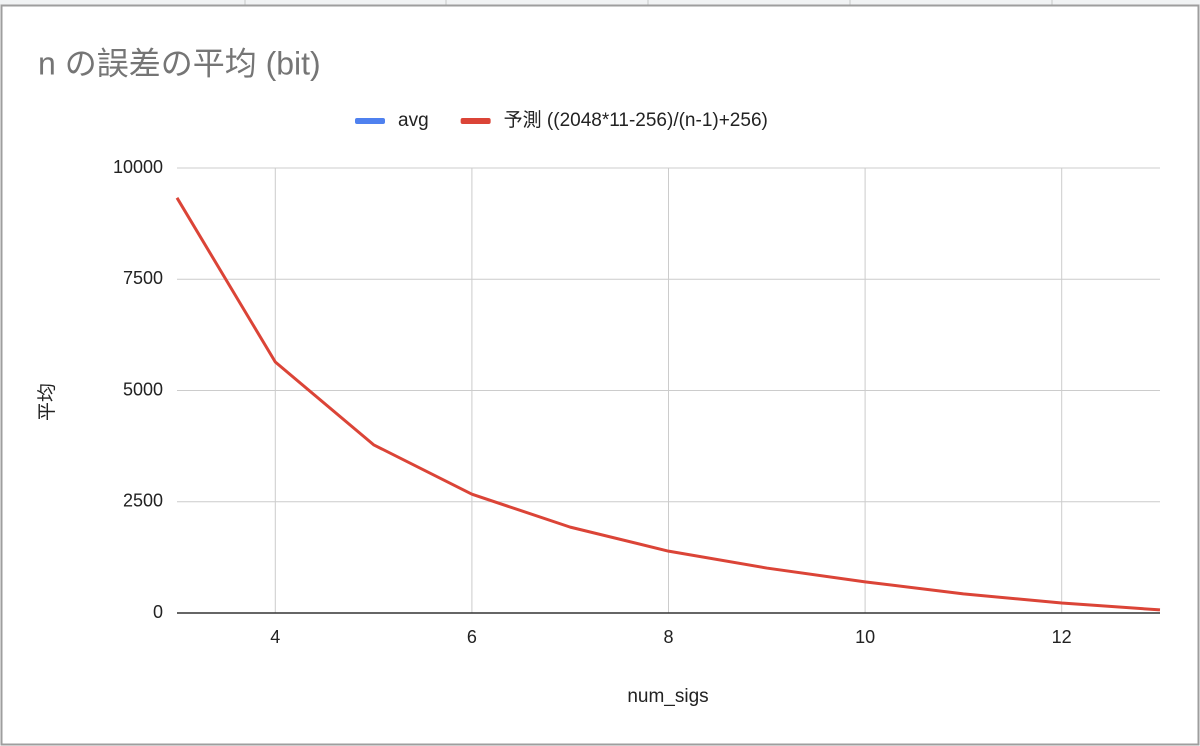 This screenshot has height=746, width=1200. Describe the element at coordinates (138, 167) in the screenshot. I see `y-tick-label: 10000` at that location.